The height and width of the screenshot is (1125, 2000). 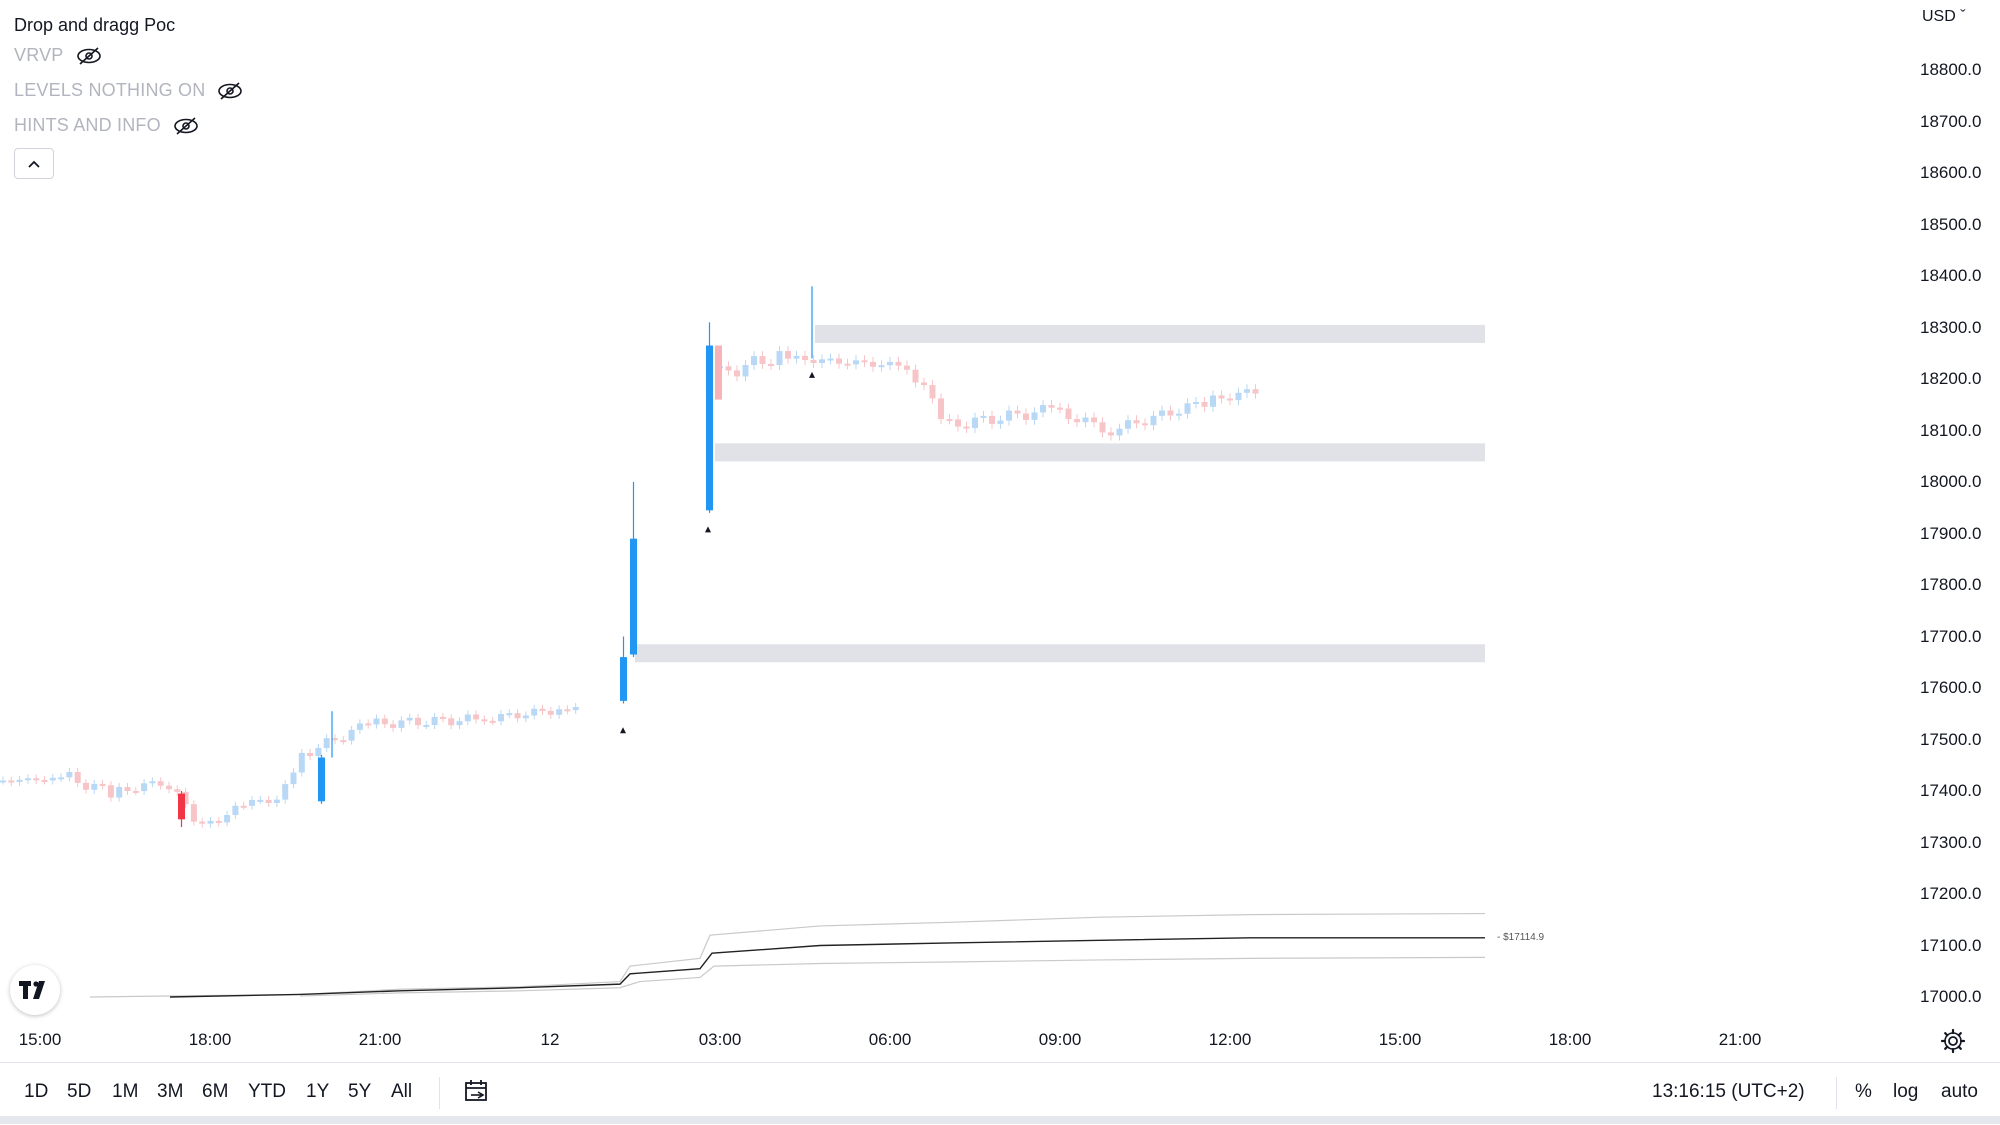 What do you see at coordinates (267, 1091) in the screenshot?
I see `range-button-ytd: YTD` at bounding box center [267, 1091].